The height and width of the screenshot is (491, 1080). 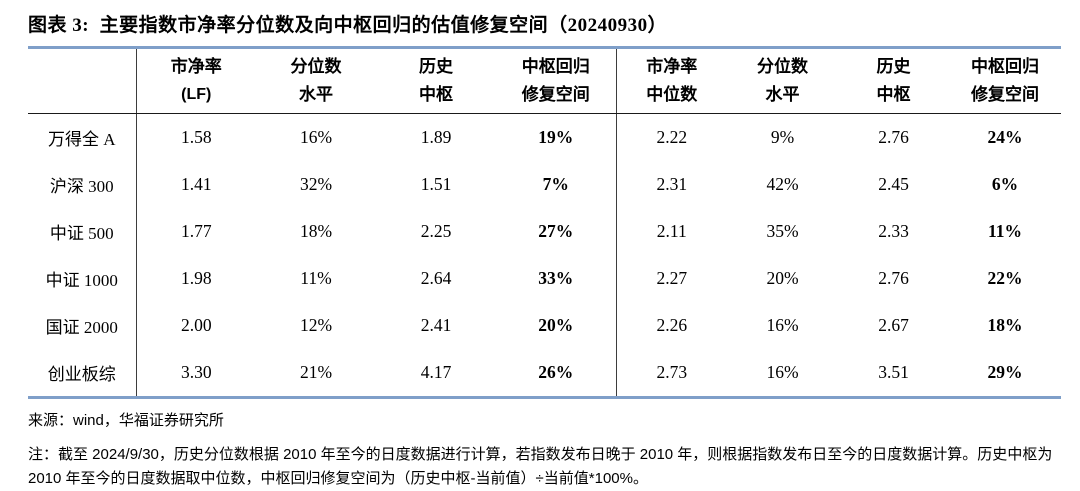 What do you see at coordinates (82, 278) in the screenshot?
I see `row-label: 中证 1000` at bounding box center [82, 278].